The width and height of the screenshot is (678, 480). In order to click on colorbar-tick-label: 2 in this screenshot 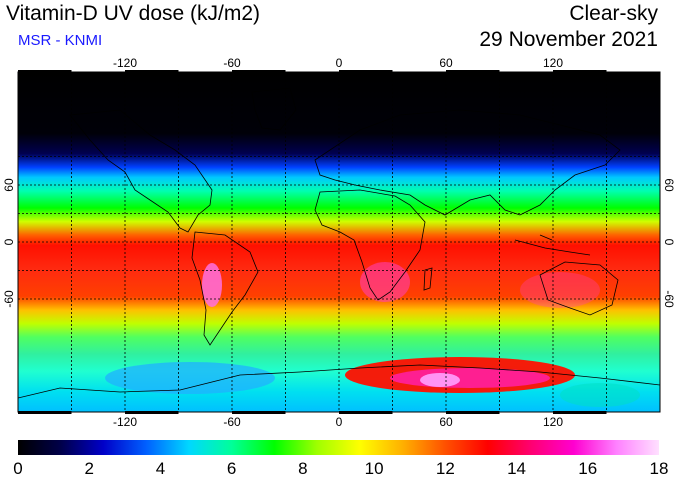, I will do `click(89, 468)`.